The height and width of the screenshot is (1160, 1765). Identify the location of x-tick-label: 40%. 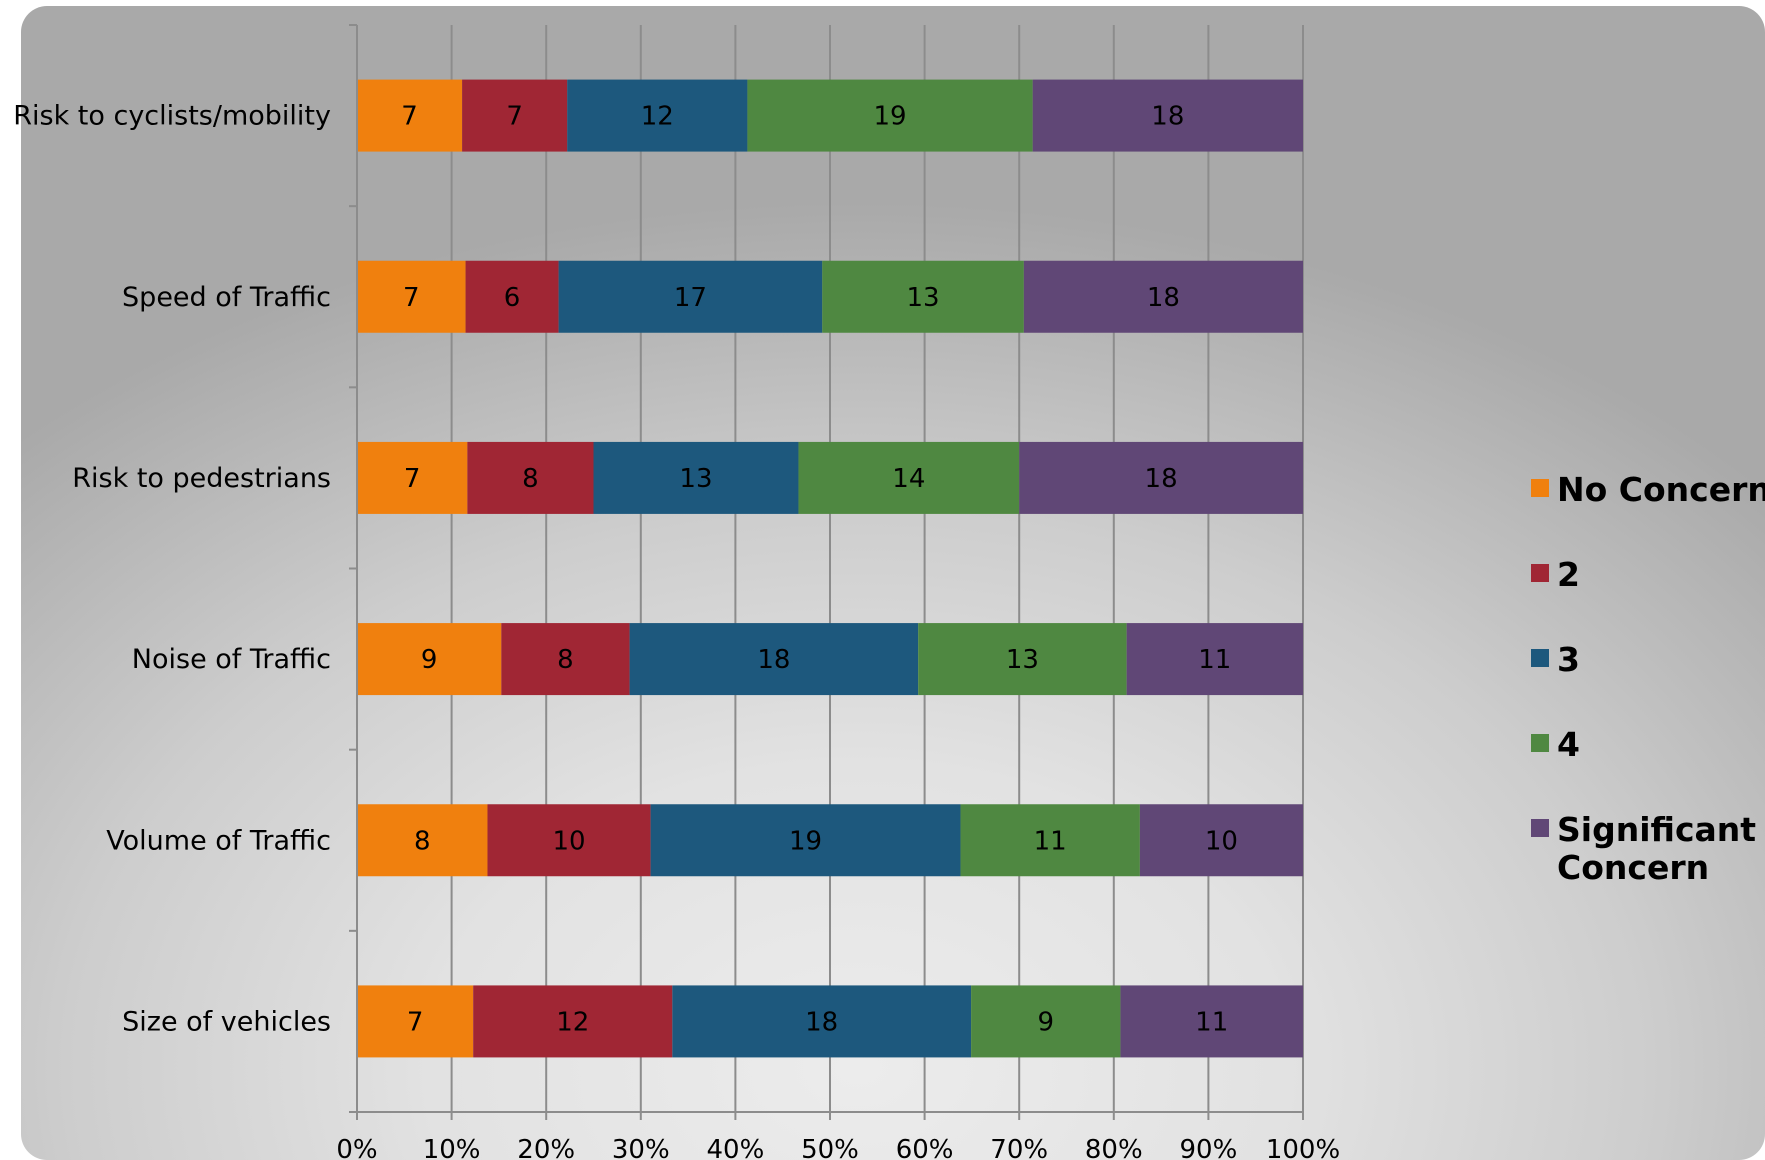
(736, 1147).